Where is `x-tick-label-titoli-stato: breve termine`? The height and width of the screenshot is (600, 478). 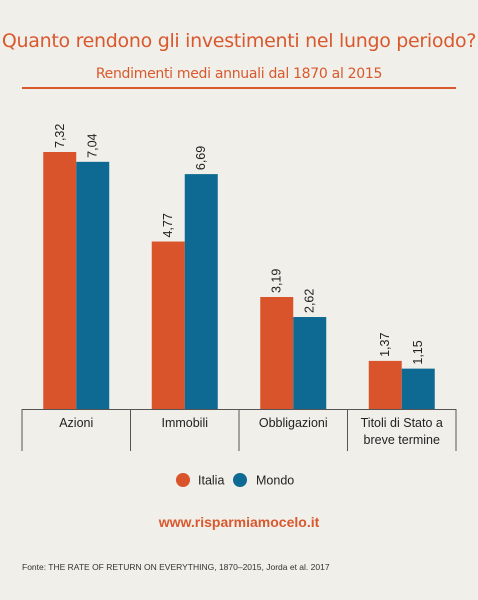 x-tick-label-titoli-stato: breve termine is located at coordinates (402, 440).